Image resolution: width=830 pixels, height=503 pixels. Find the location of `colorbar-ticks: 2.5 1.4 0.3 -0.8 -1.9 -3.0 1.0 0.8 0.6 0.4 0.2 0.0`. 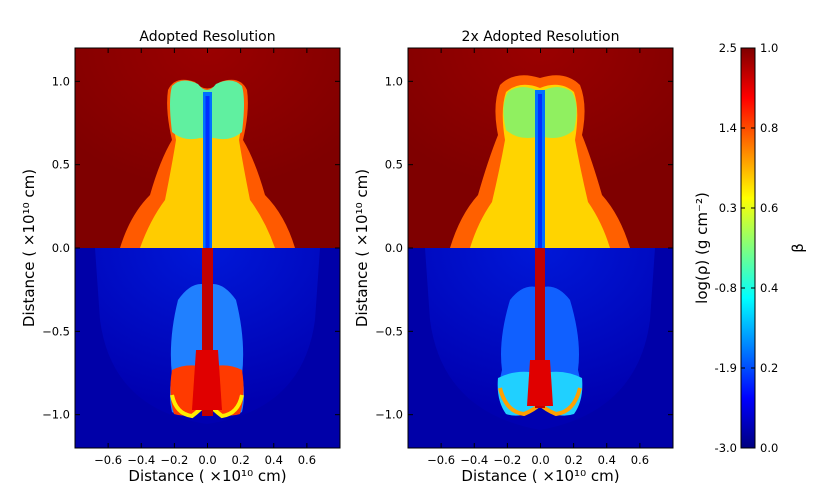

colorbar-ticks: 2.5 1.4 0.3 -0.8 -1.9 -3.0 1.0 0.8 0.6 0.4 0.2 0.0 is located at coordinates (747, 248).